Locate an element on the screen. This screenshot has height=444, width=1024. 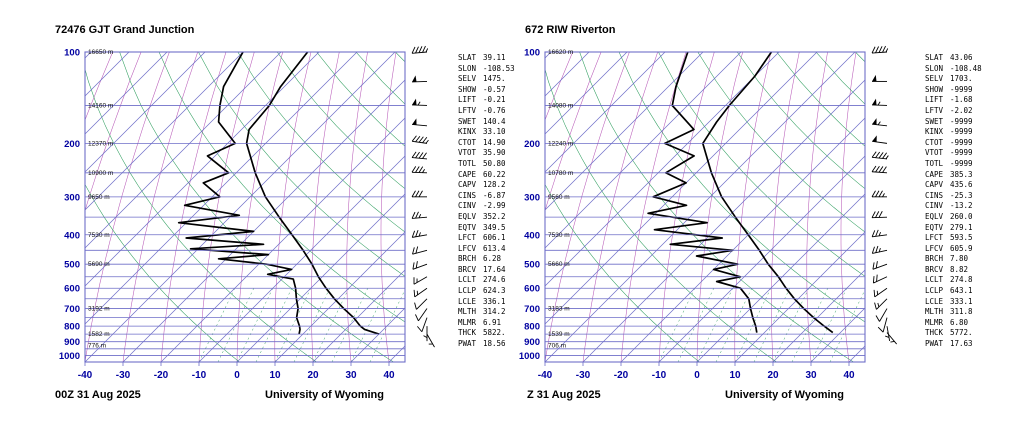
svg-text: 900 is located at coordinates (532, 342).